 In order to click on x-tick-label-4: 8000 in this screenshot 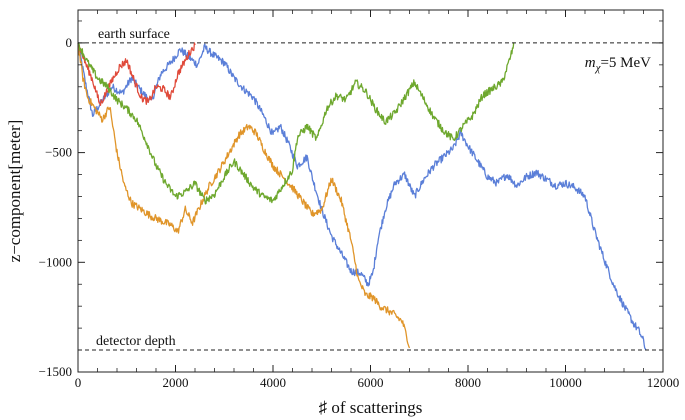, I will do `click(468, 382)`.